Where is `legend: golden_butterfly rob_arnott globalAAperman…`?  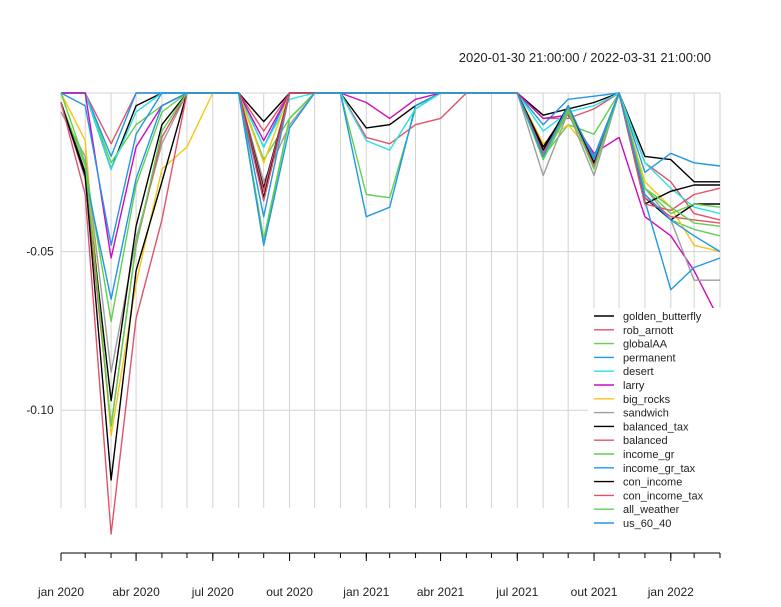
legend: golden_butterfly rob_arnott globalAAperman… is located at coordinates (655, 420).